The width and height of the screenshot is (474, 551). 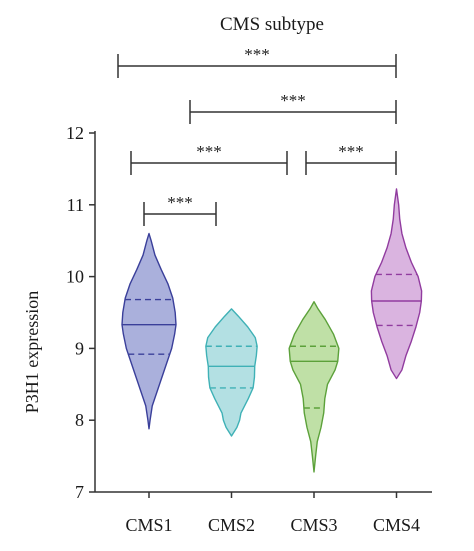 What do you see at coordinates (79, 492) in the screenshot?
I see `y-tick-label: 7` at bounding box center [79, 492].